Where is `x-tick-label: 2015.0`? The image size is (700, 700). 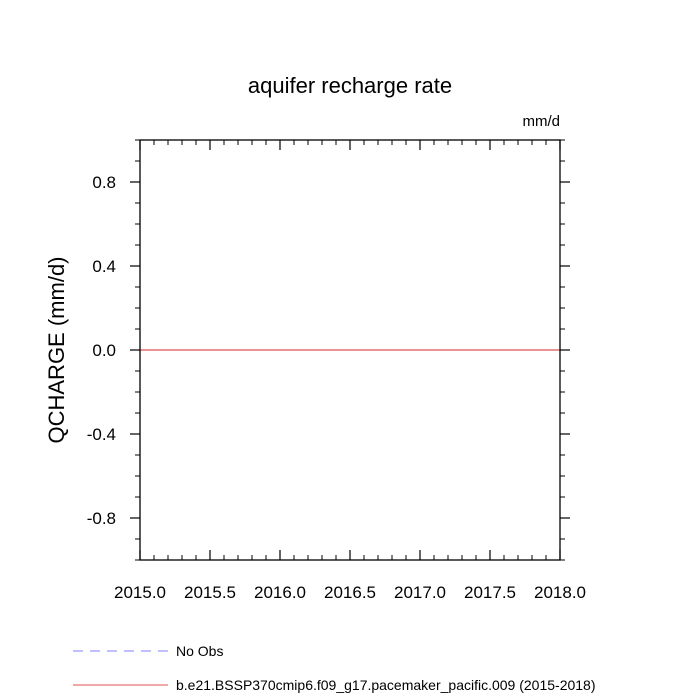
x-tick-label: 2015.0 is located at coordinates (140, 592).